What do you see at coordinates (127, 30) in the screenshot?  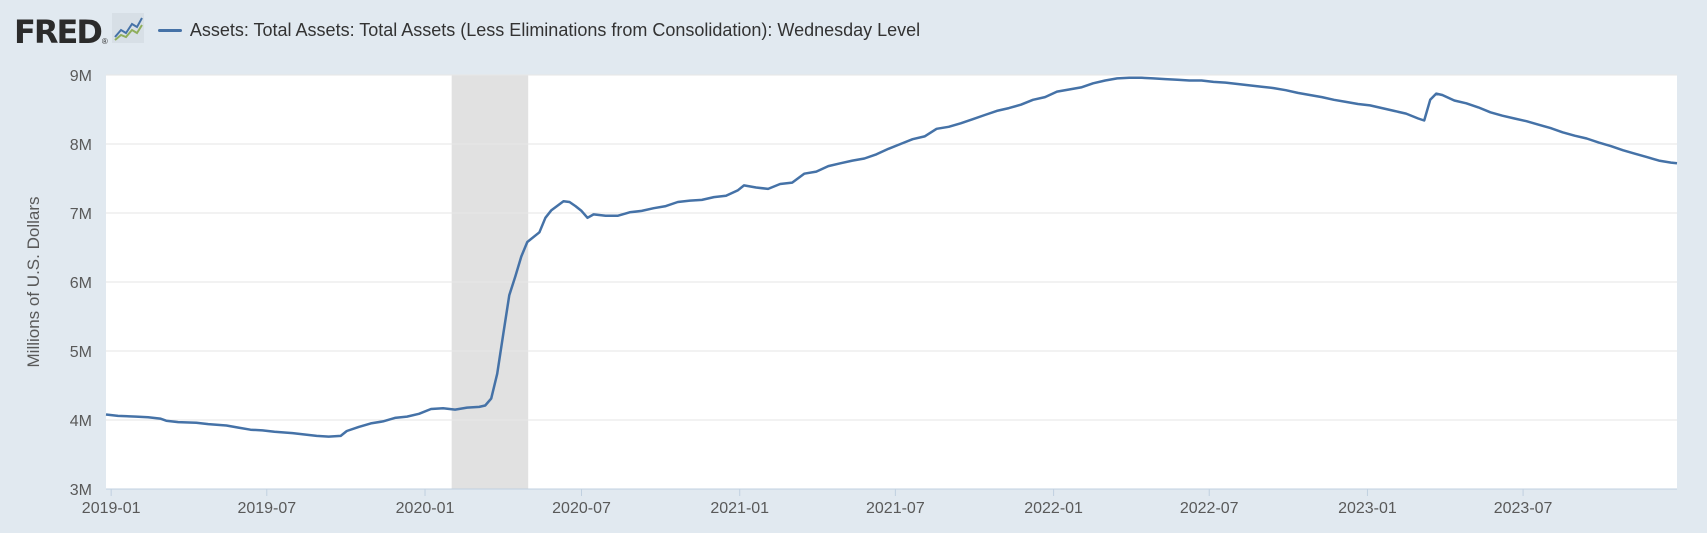 I see `chart-logo-icon` at bounding box center [127, 30].